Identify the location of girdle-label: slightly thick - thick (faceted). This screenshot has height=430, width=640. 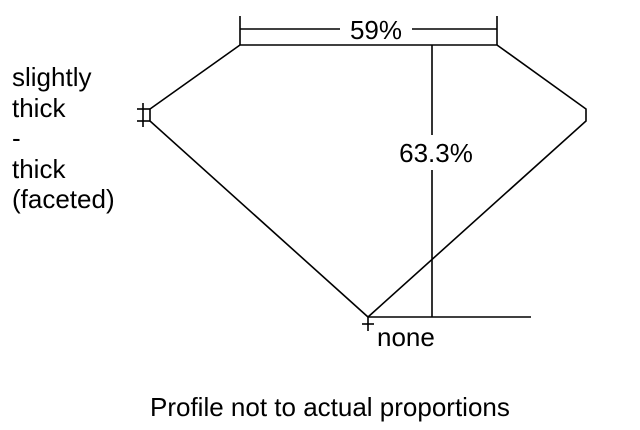
(63, 138).